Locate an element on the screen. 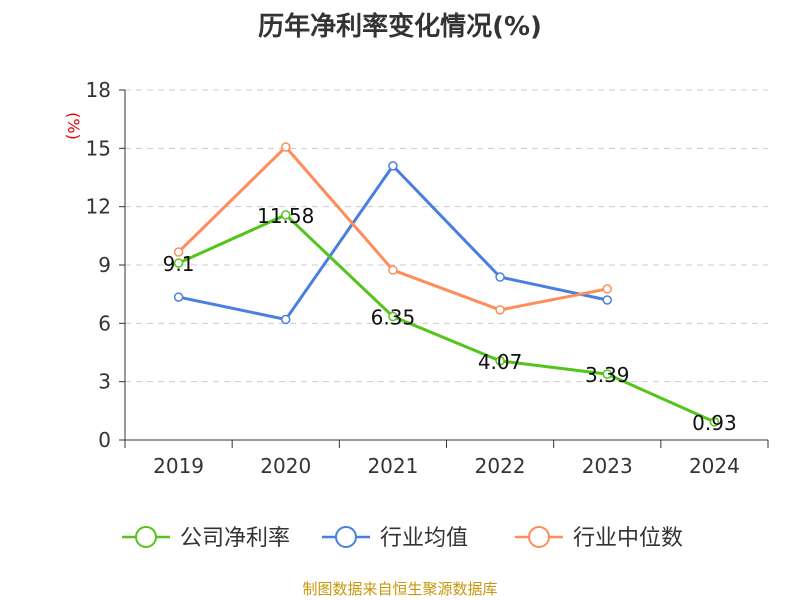 Image resolution: width=800 pixels, height=600 pixels. source-note: 制图数据来自恒生聚源数据库 is located at coordinates (400, 589).